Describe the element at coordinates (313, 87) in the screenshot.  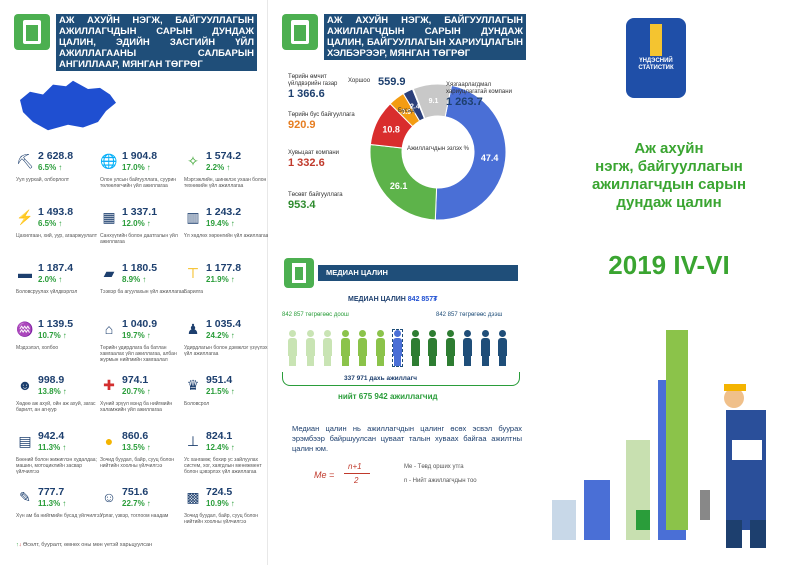
I see `label-state-enterprise: Төрийн өмчит үйлдвэрийн газар 1 366.6` at that location.